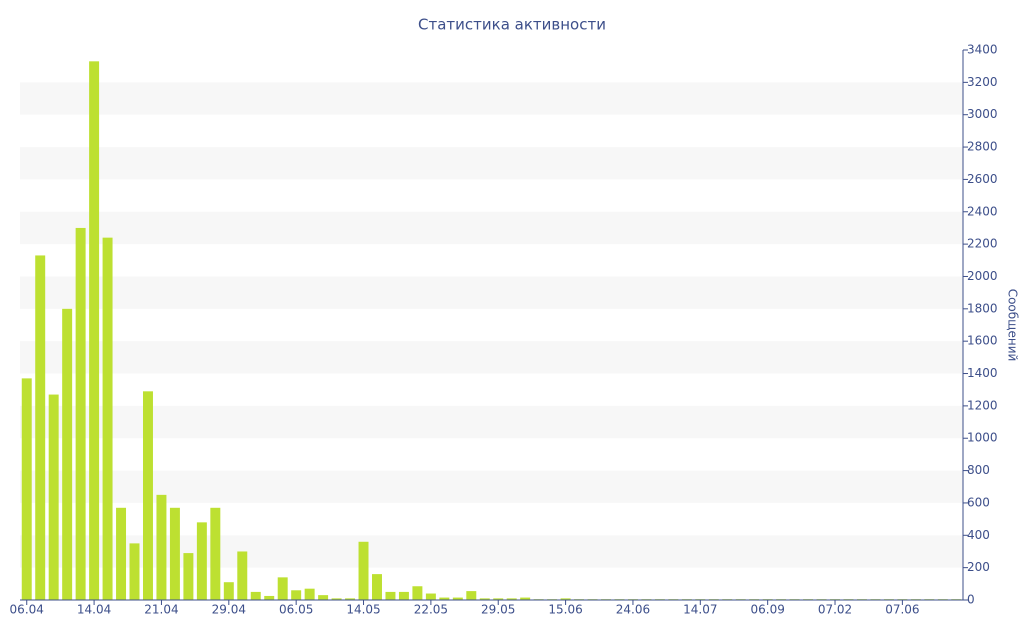  I want to click on x-tick-label: 14.07, so click(700, 610).